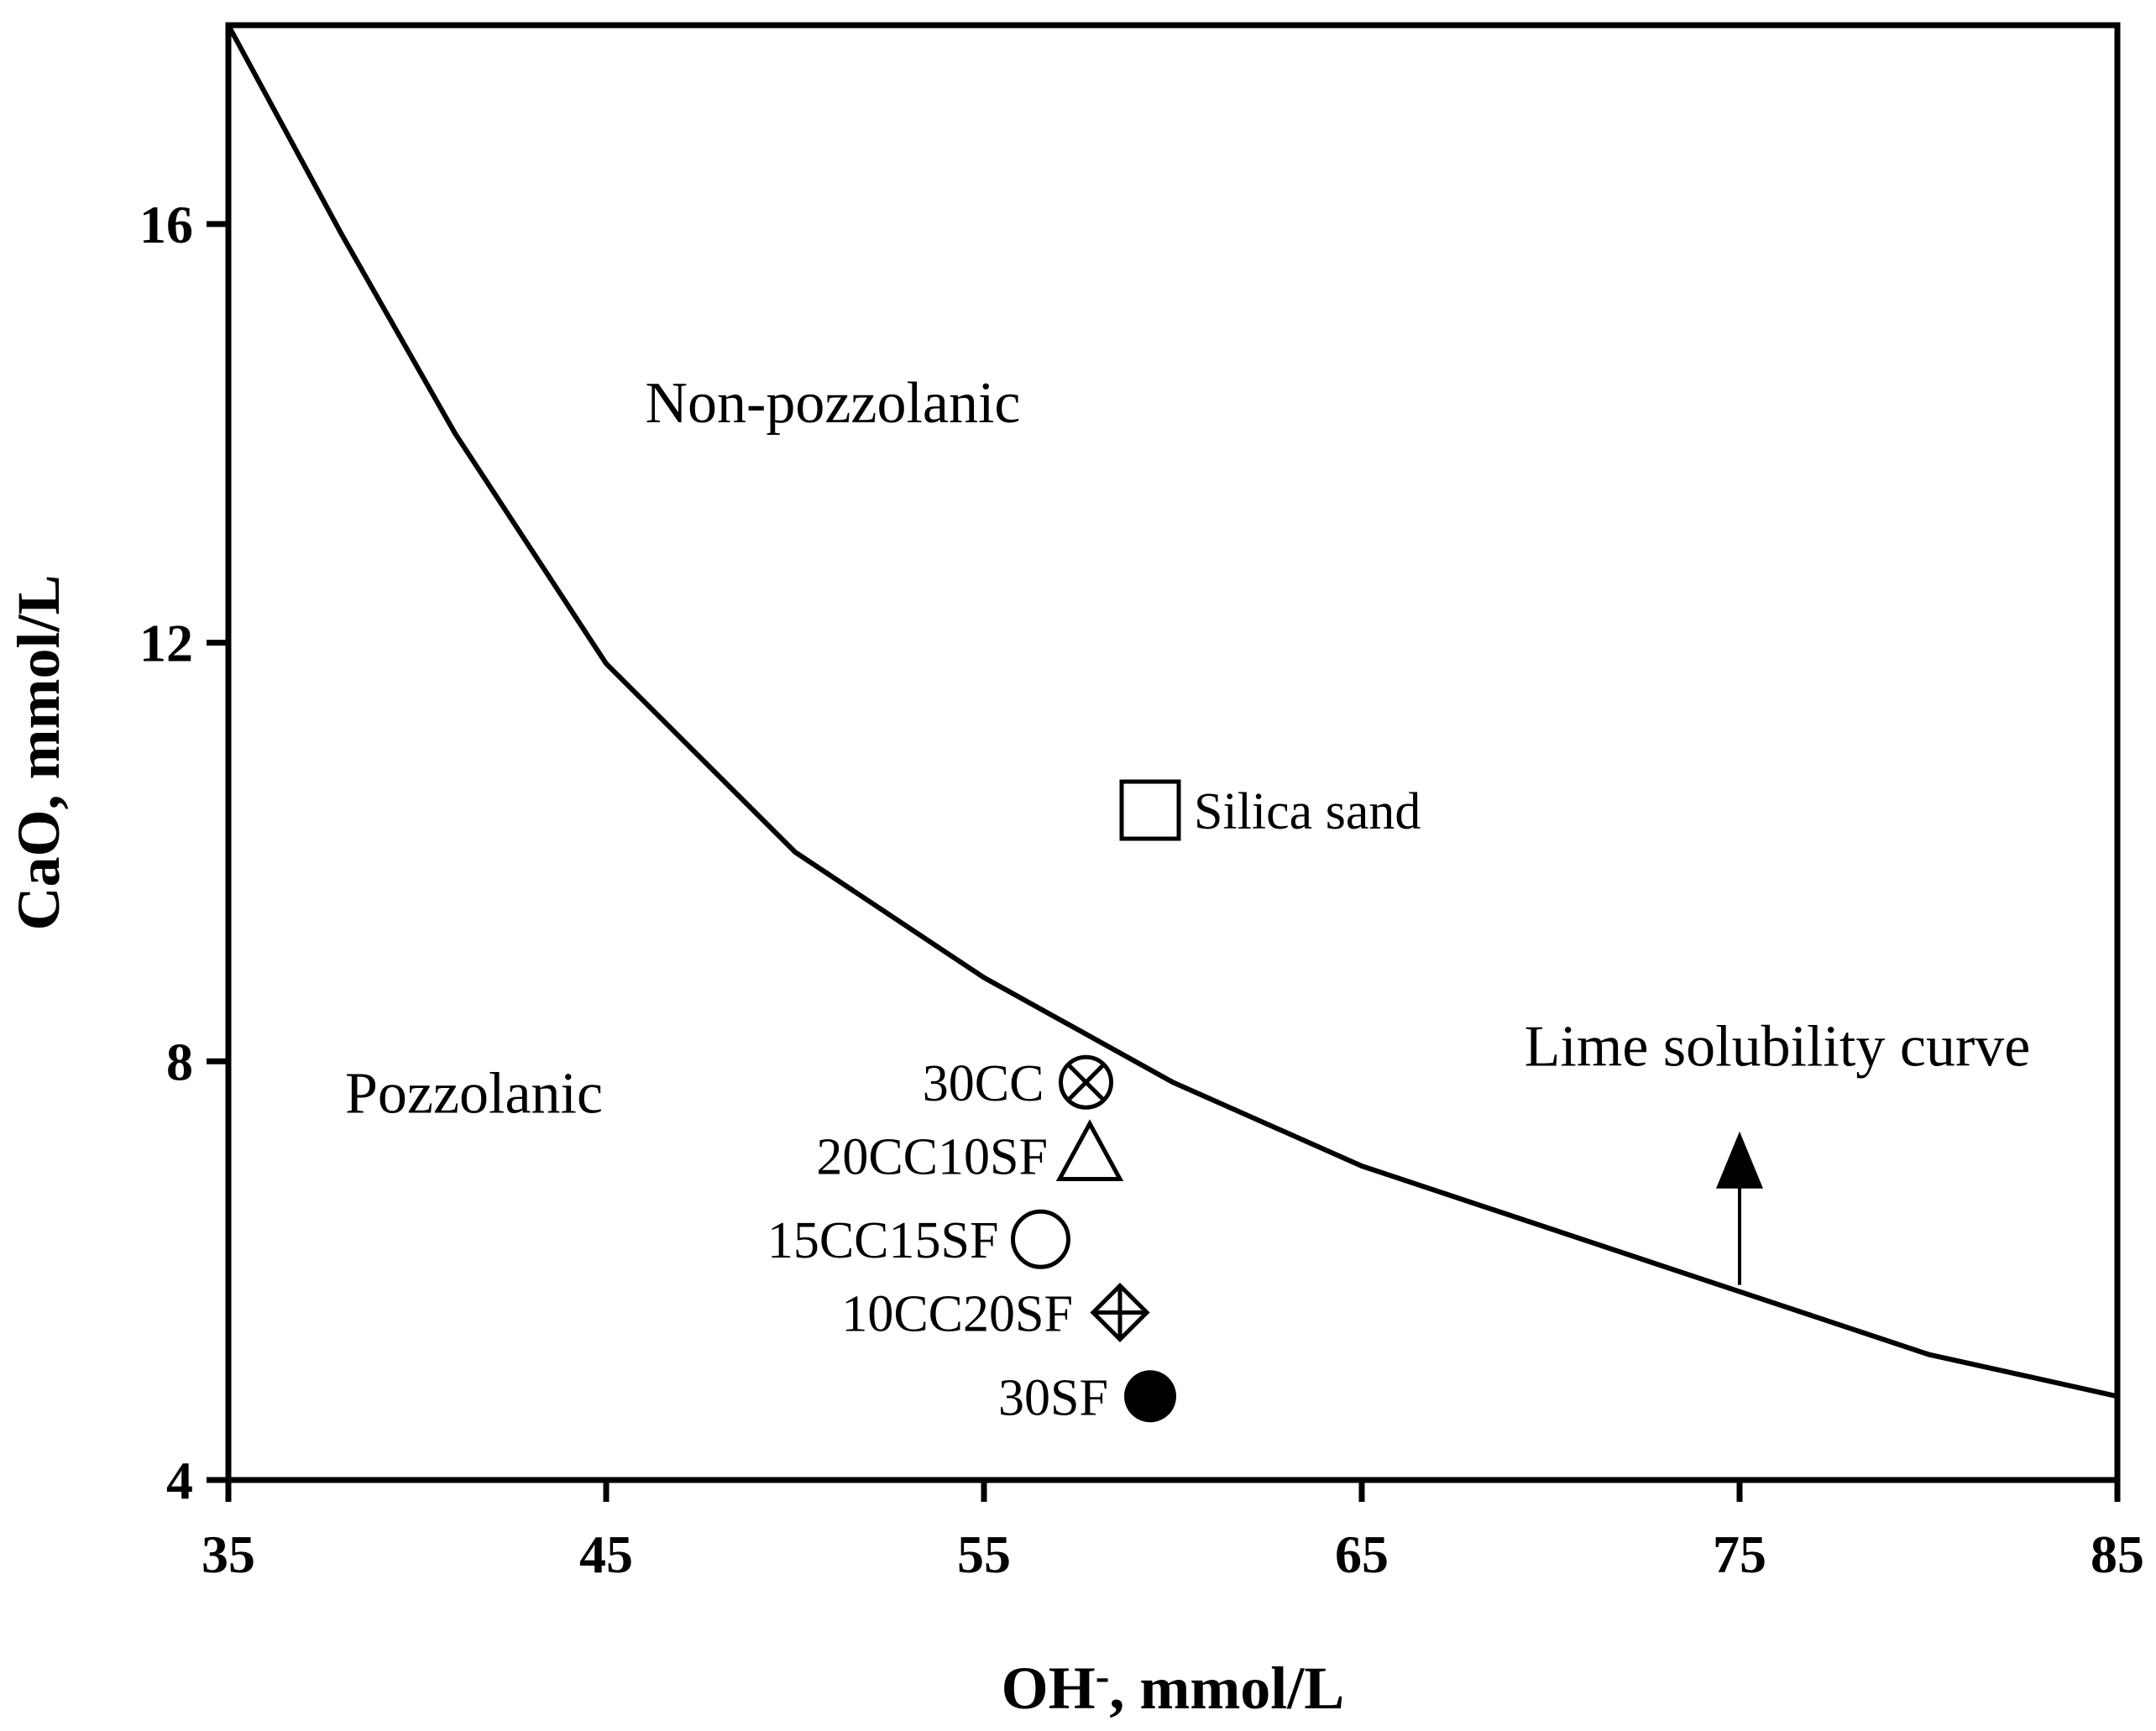 Image resolution: width=2156 pixels, height=1731 pixels. Describe the element at coordinates (983, 1083) in the screenshot. I see `point-label-30cc: 30CC` at that location.